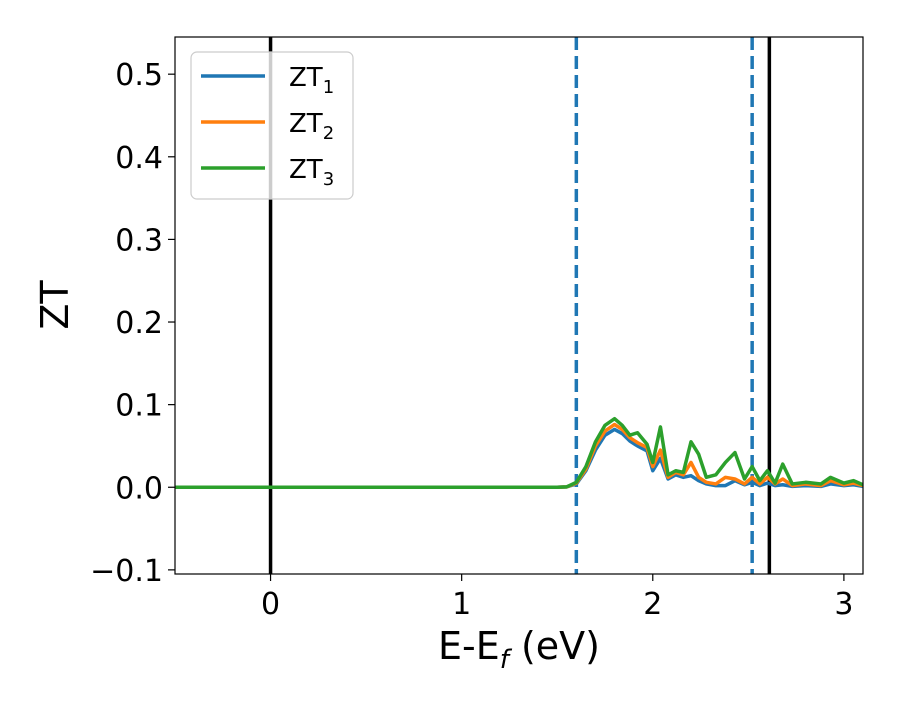 The image size is (900, 704). What do you see at coordinates (652, 604) in the screenshot?
I see `x-tick-label-2: 2` at bounding box center [652, 604].